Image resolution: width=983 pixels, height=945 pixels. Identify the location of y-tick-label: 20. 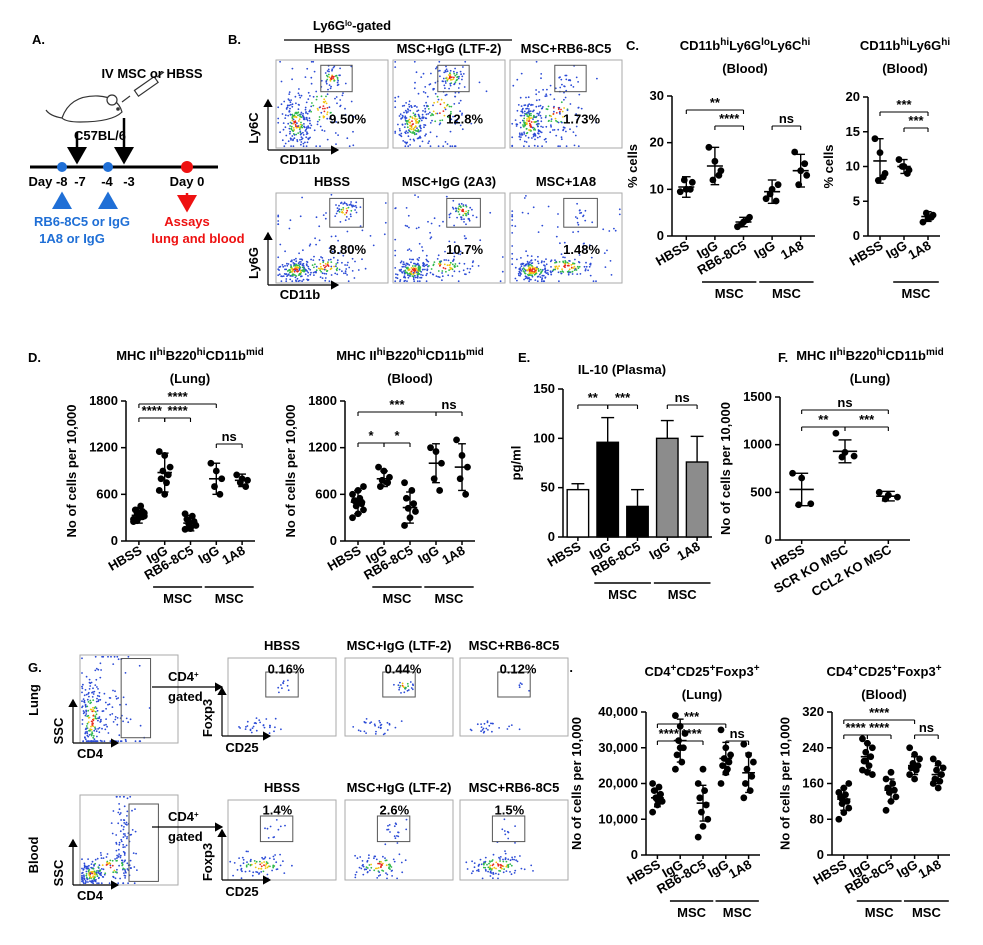
(853, 96).